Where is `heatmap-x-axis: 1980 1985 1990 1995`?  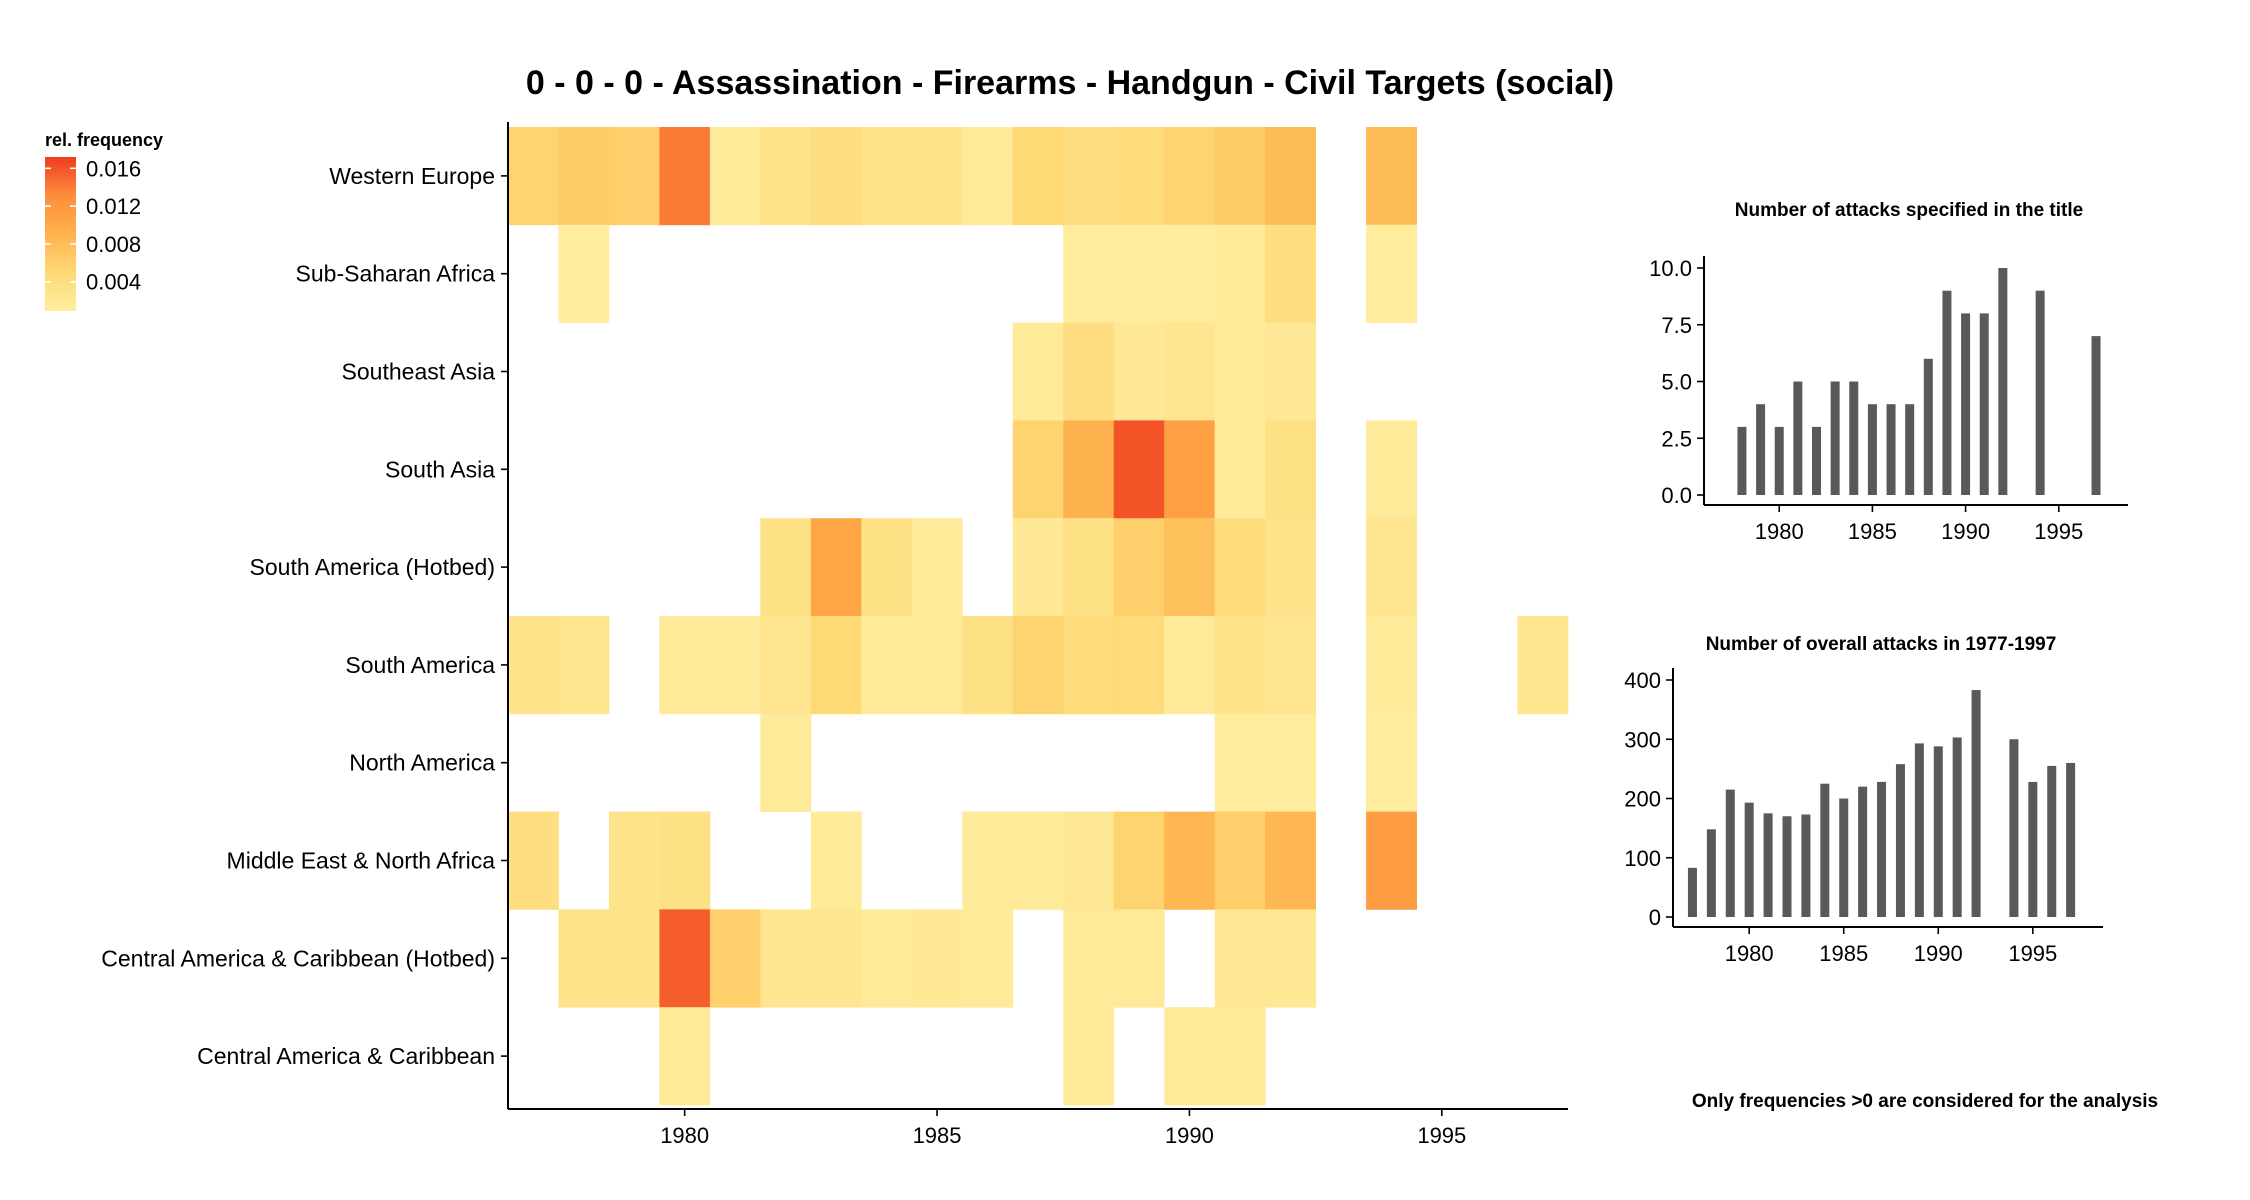
heatmap-x-axis: 1980 1985 1990 1995 is located at coordinates (1038, 1128).